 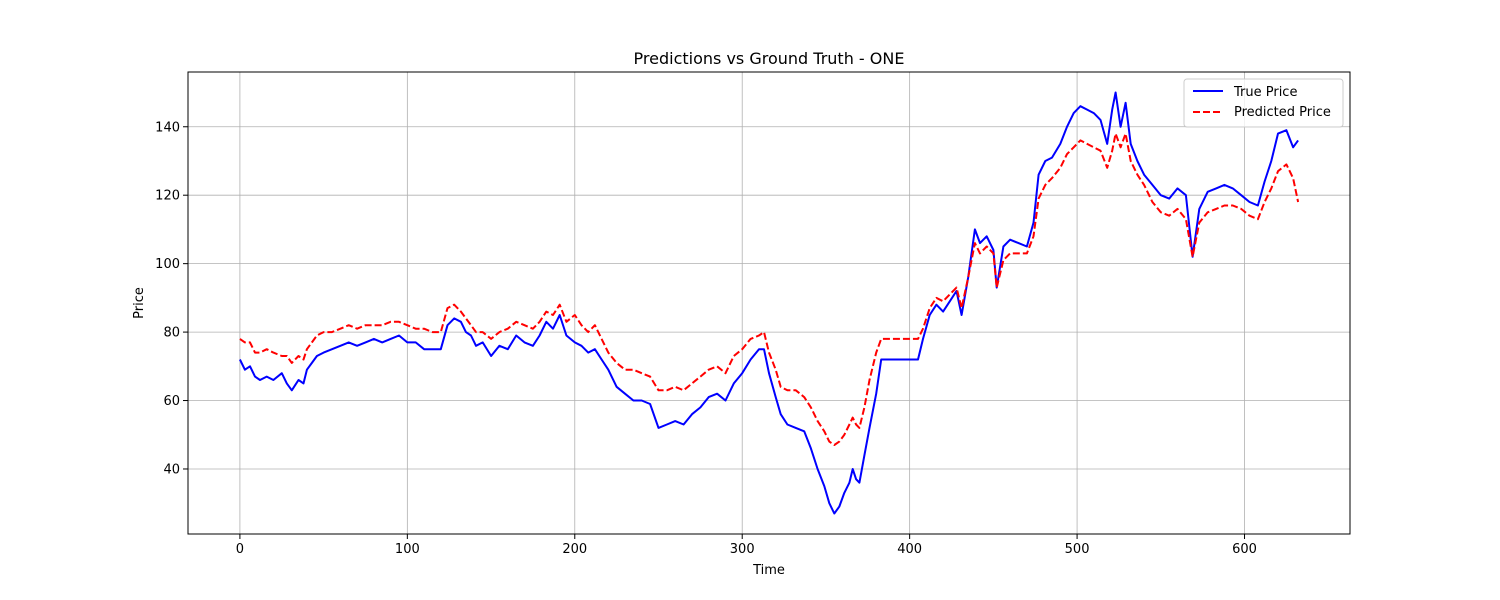 What do you see at coordinates (139, 303) in the screenshot?
I see `y-axis-label: Price` at bounding box center [139, 303].